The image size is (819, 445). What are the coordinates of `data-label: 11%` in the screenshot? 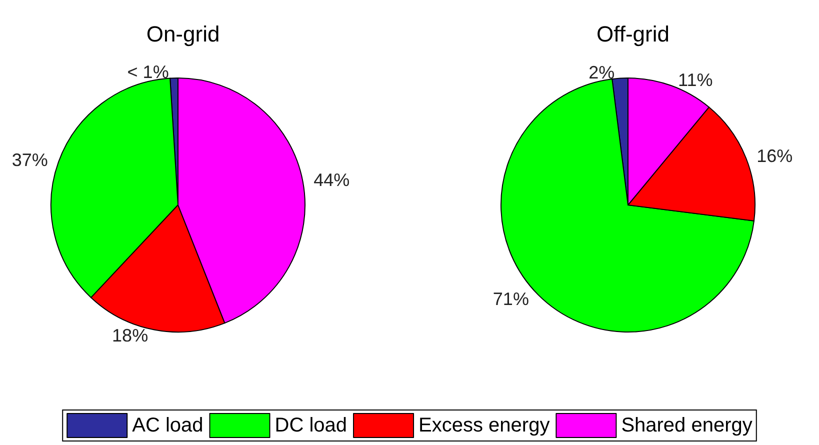 It's located at (695, 80).